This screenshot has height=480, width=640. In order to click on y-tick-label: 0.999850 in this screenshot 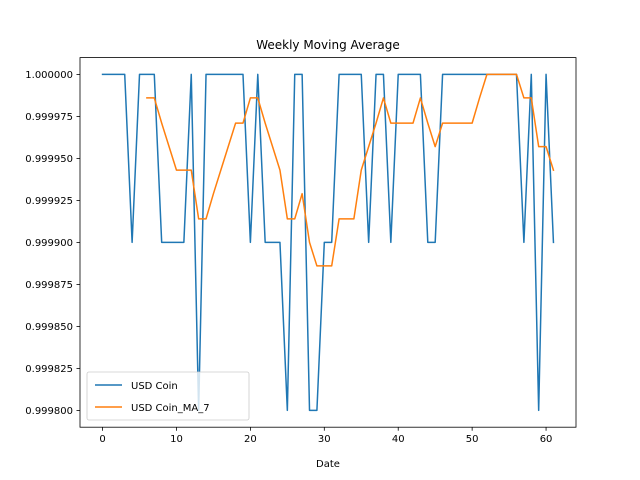, I will do `click(49, 327)`.